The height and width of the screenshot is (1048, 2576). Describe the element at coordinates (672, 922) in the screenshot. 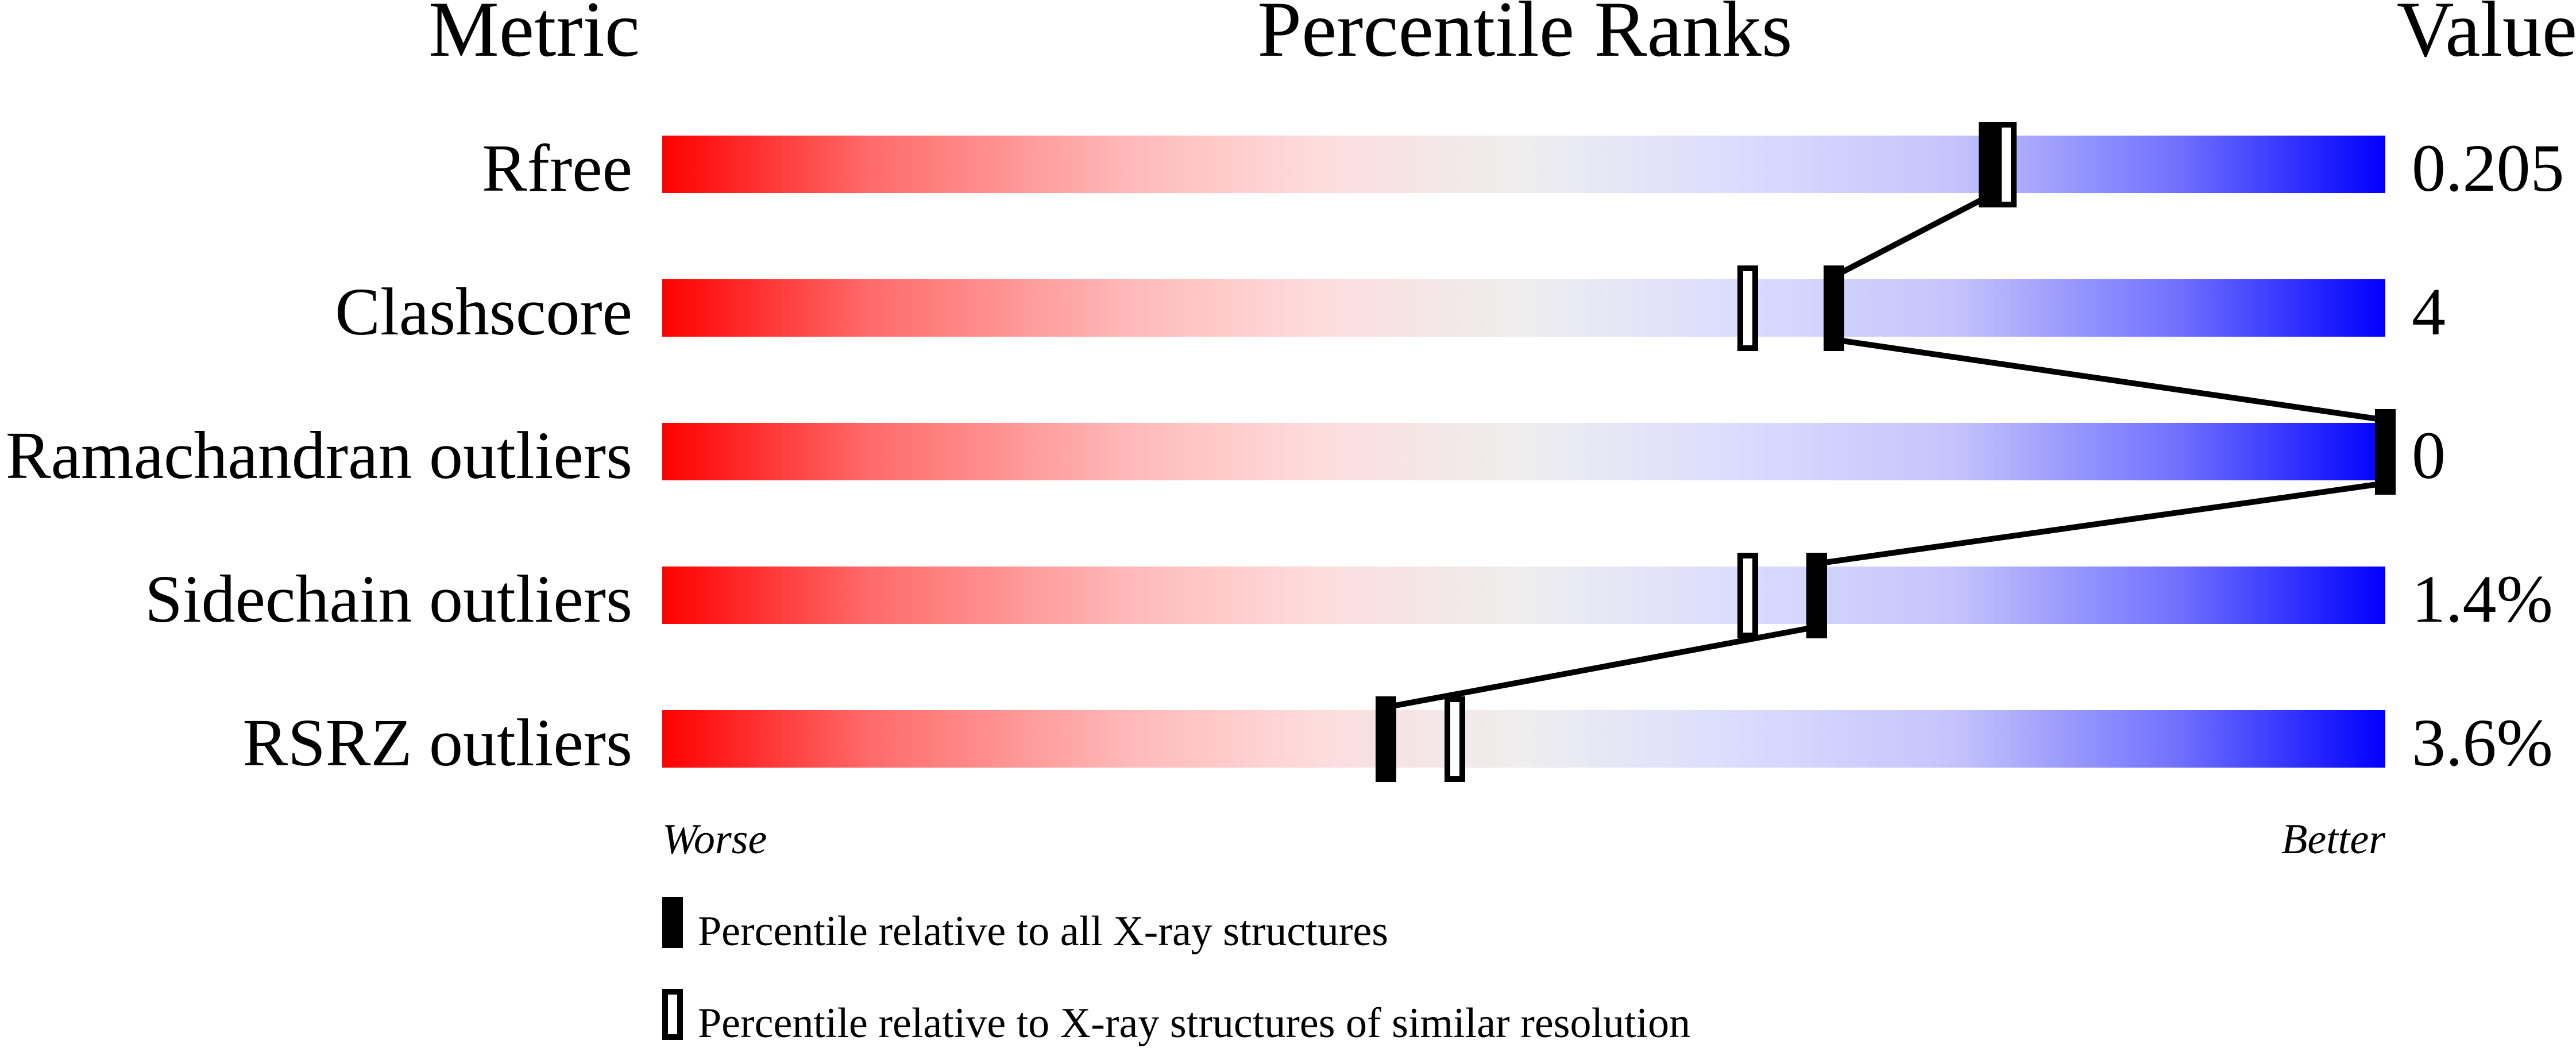

I see `legend-filled-marker-icon` at that location.